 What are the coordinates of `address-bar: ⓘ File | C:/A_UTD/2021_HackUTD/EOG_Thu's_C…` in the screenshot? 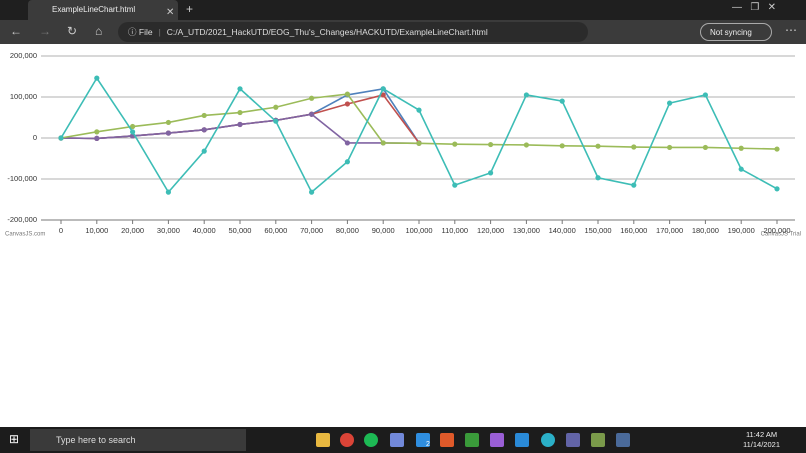 It's located at (353, 32).